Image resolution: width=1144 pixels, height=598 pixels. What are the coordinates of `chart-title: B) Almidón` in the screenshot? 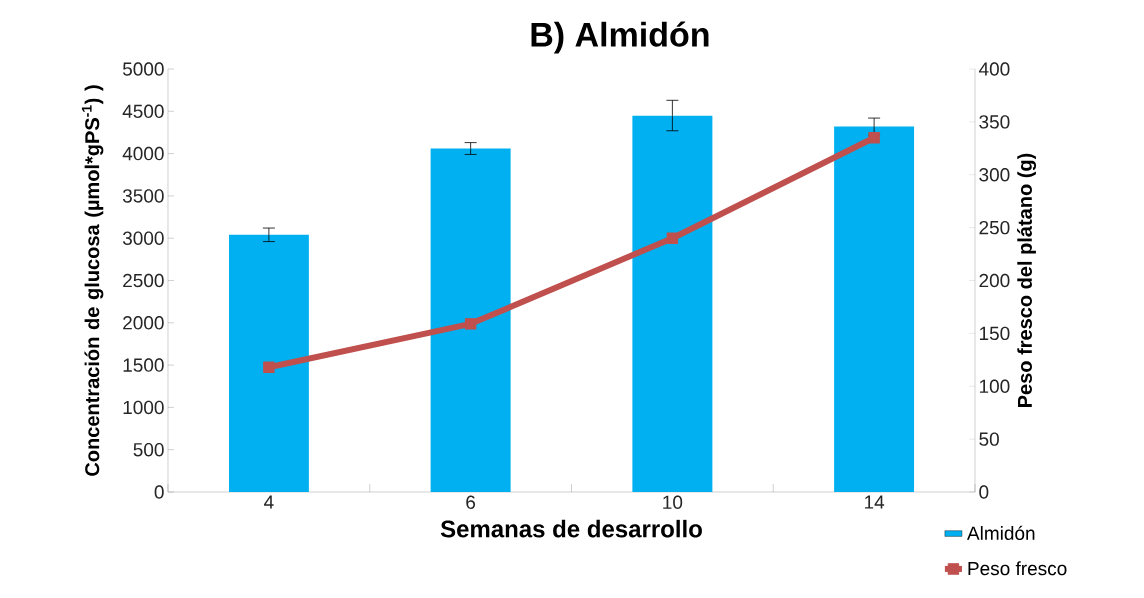 It's located at (620, 37).